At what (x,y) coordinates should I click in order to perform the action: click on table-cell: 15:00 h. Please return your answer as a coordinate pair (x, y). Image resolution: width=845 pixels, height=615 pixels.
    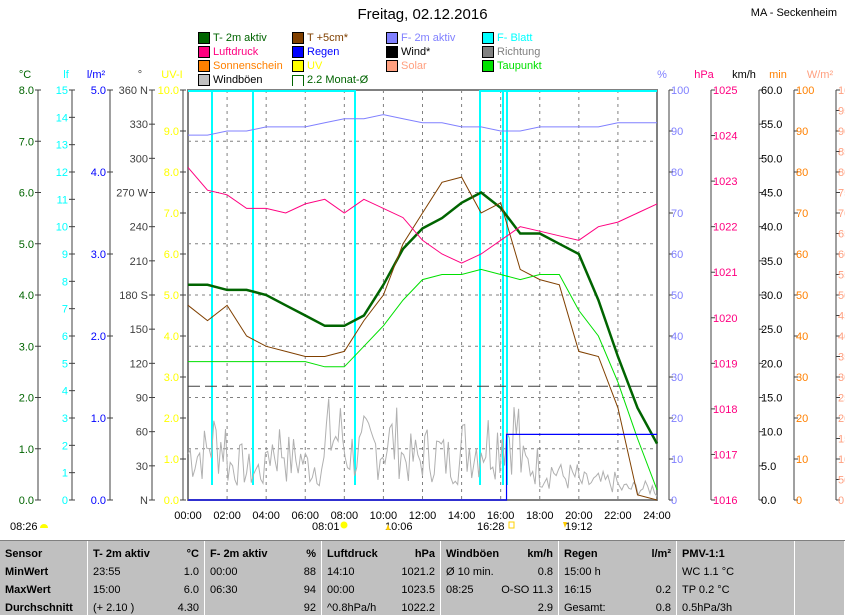
    Looking at the image, I should click on (582, 572).